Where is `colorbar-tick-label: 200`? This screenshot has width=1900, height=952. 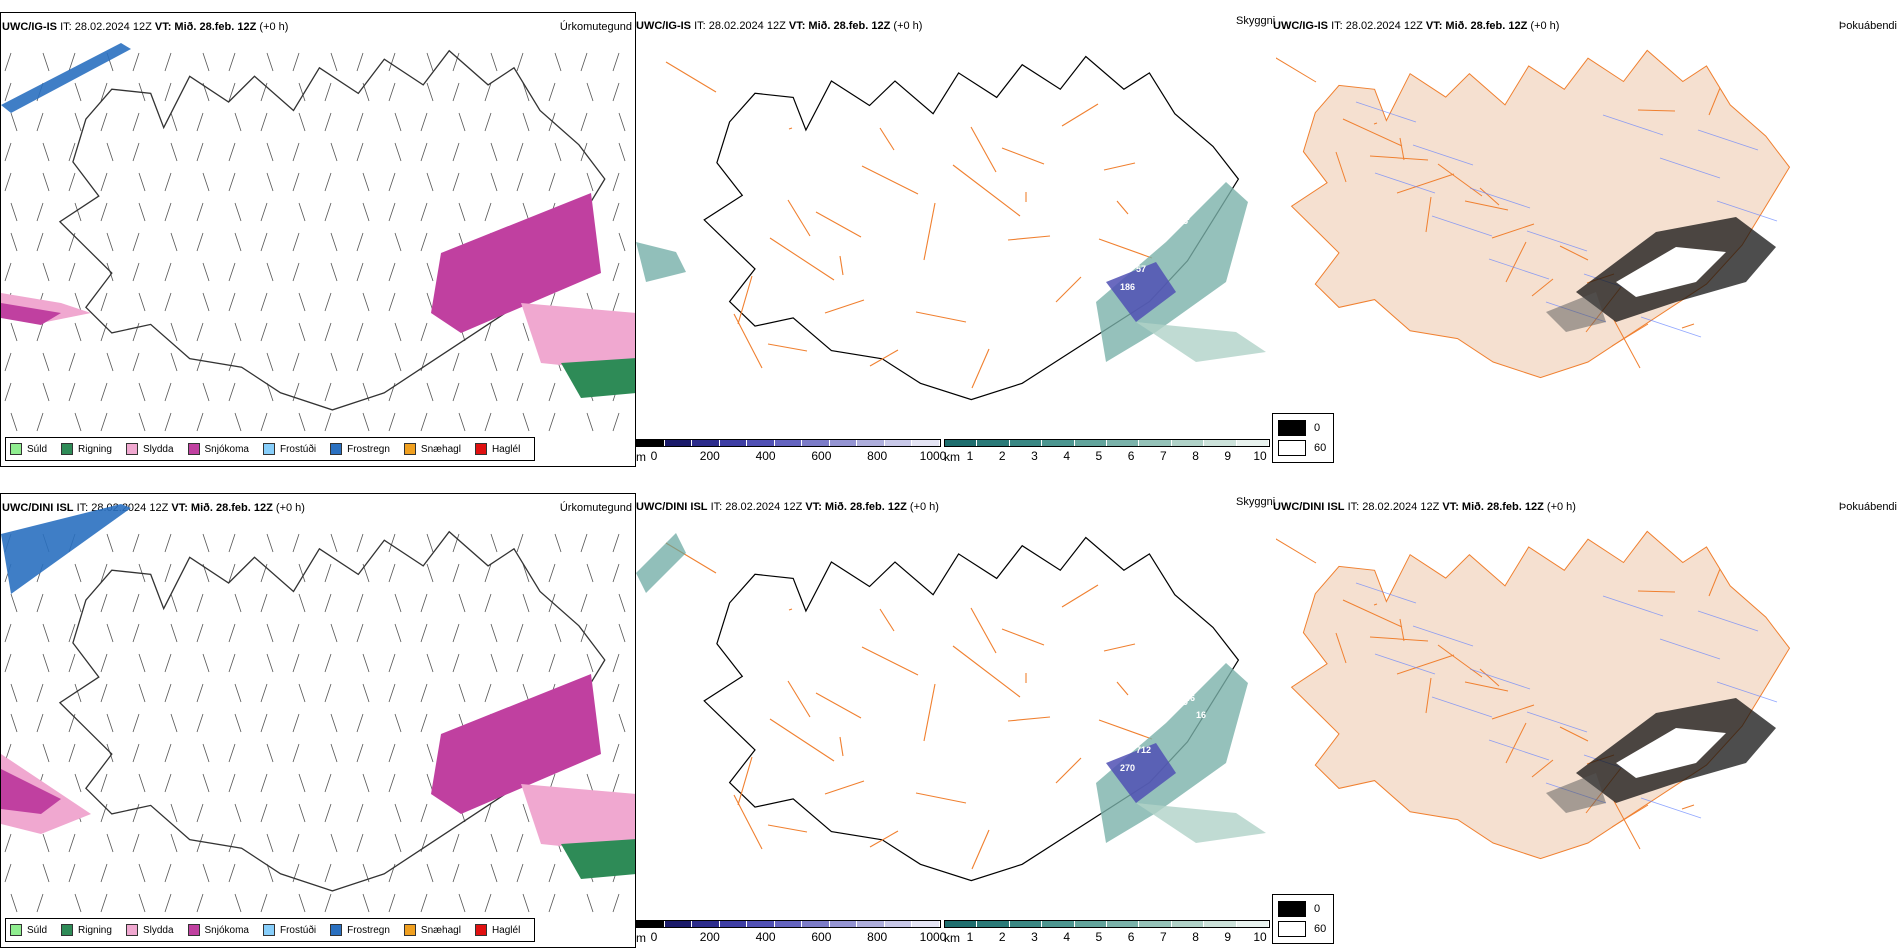 colorbar-tick-label: 200 is located at coordinates (709, 937).